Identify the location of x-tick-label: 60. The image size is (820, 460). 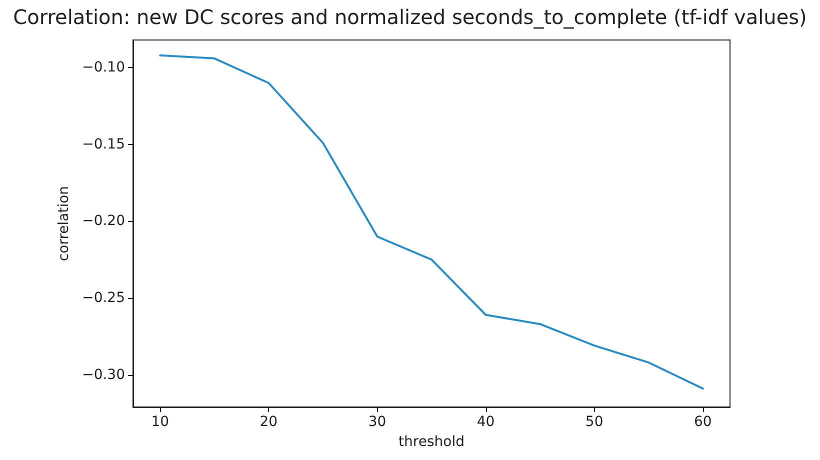
(703, 422).